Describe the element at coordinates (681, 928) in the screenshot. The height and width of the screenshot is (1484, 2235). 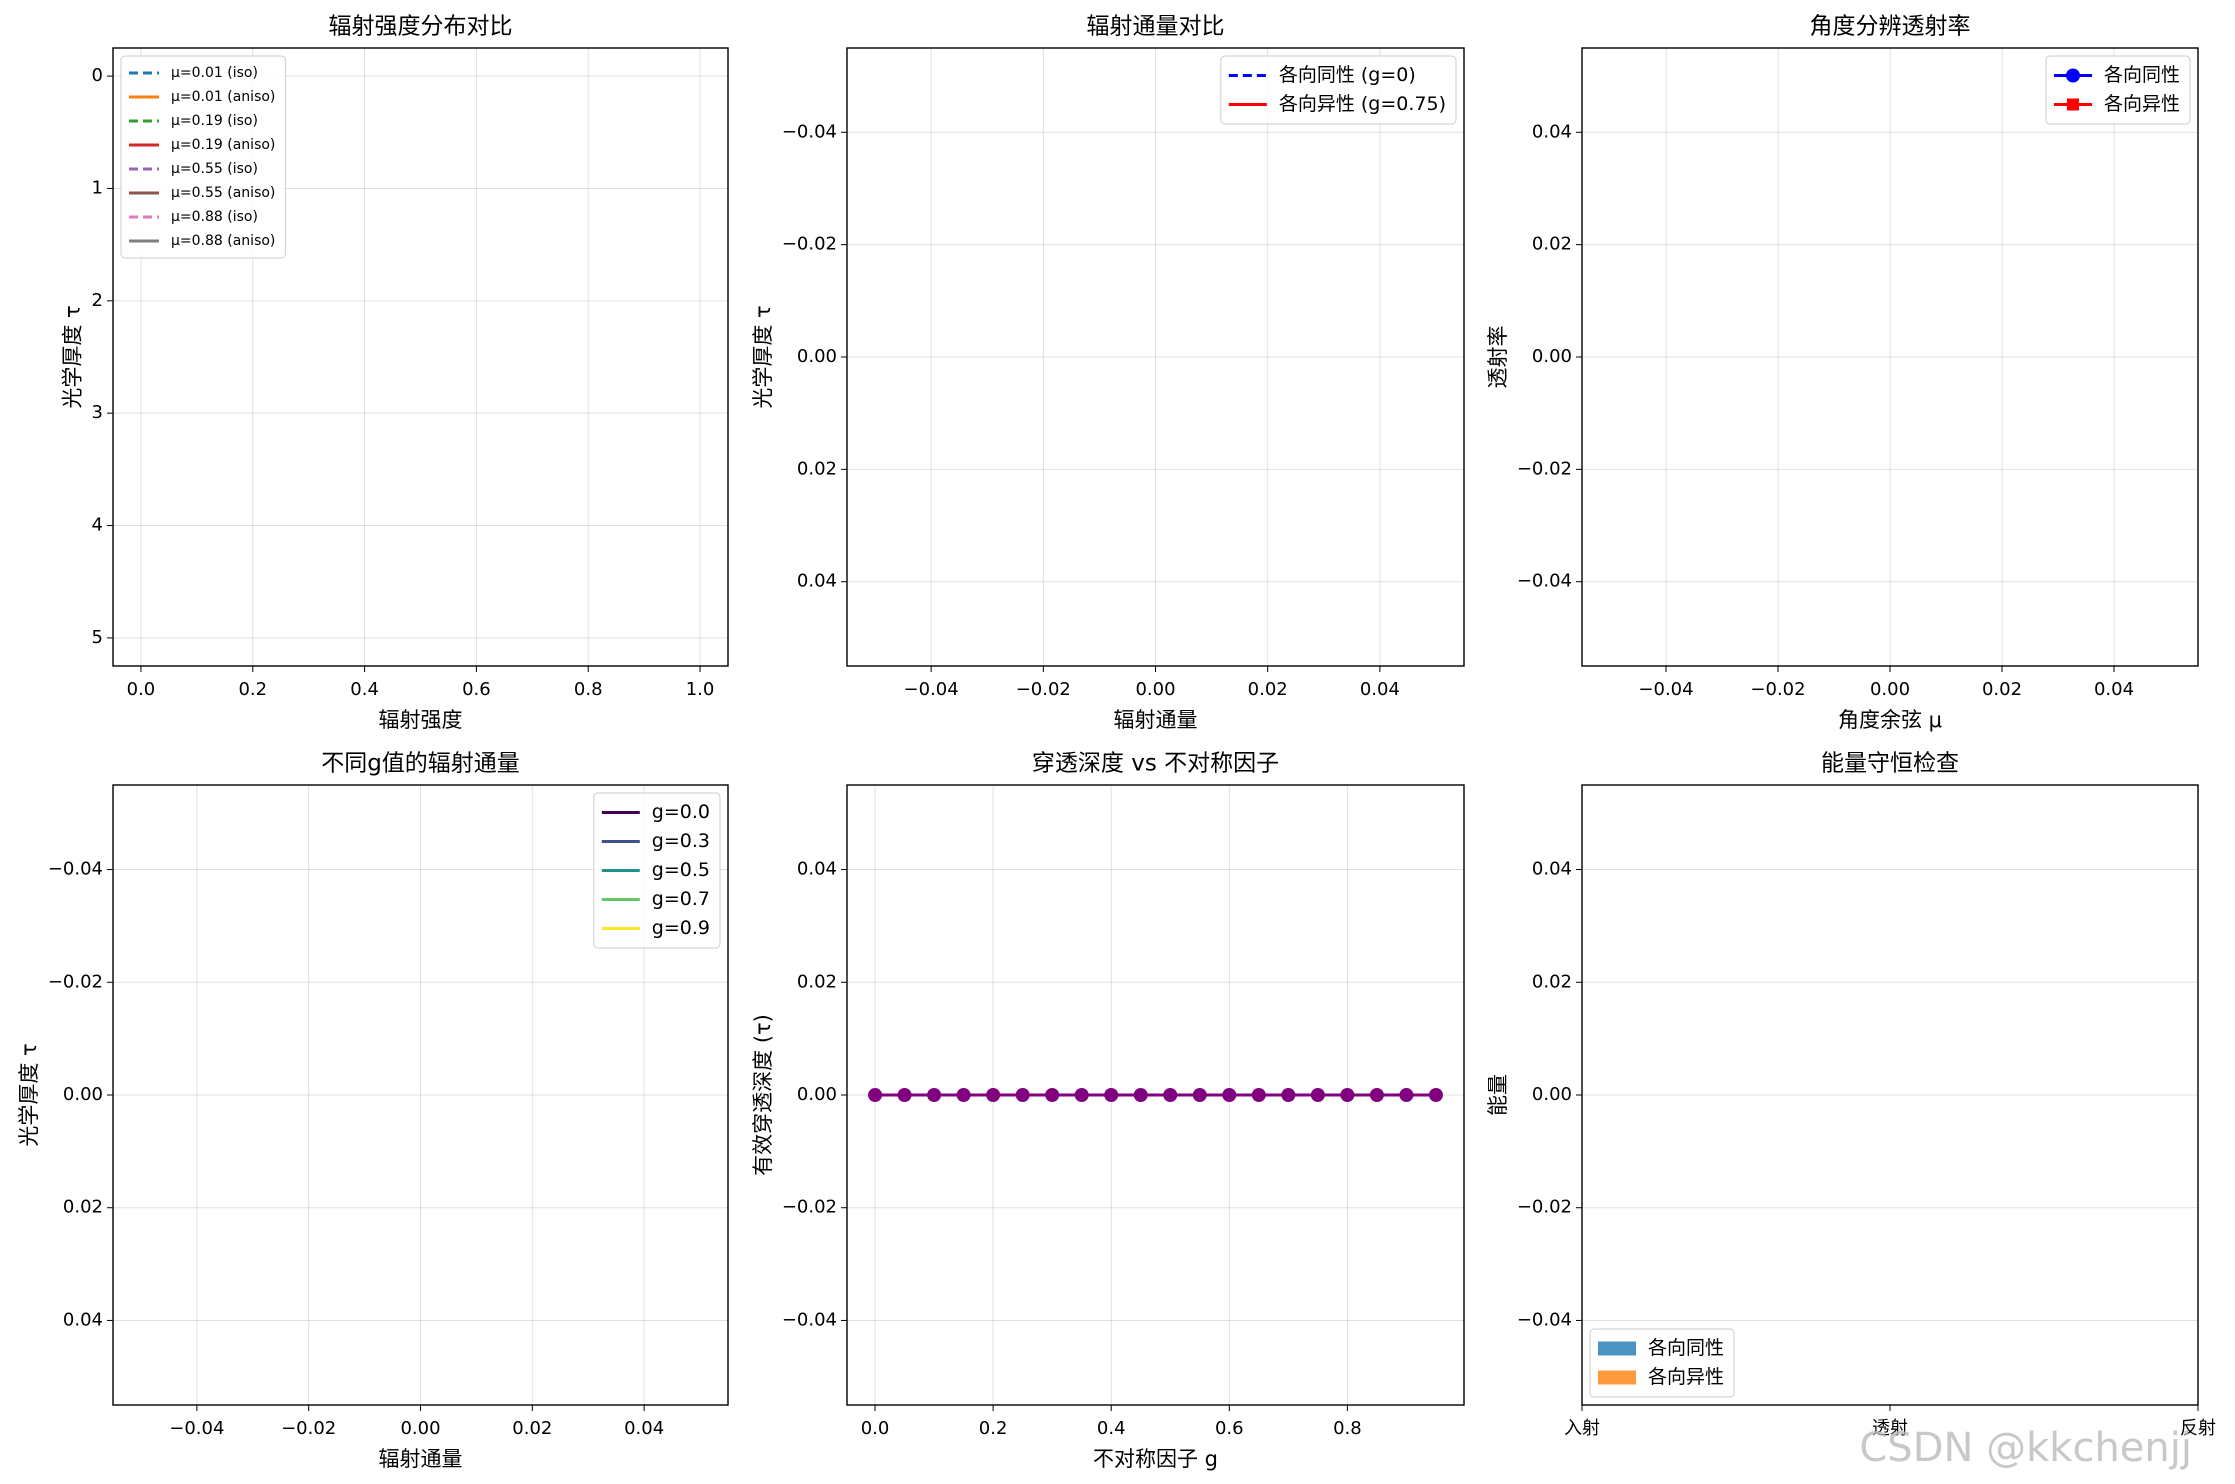
I see `legend-label: g=0.9` at that location.